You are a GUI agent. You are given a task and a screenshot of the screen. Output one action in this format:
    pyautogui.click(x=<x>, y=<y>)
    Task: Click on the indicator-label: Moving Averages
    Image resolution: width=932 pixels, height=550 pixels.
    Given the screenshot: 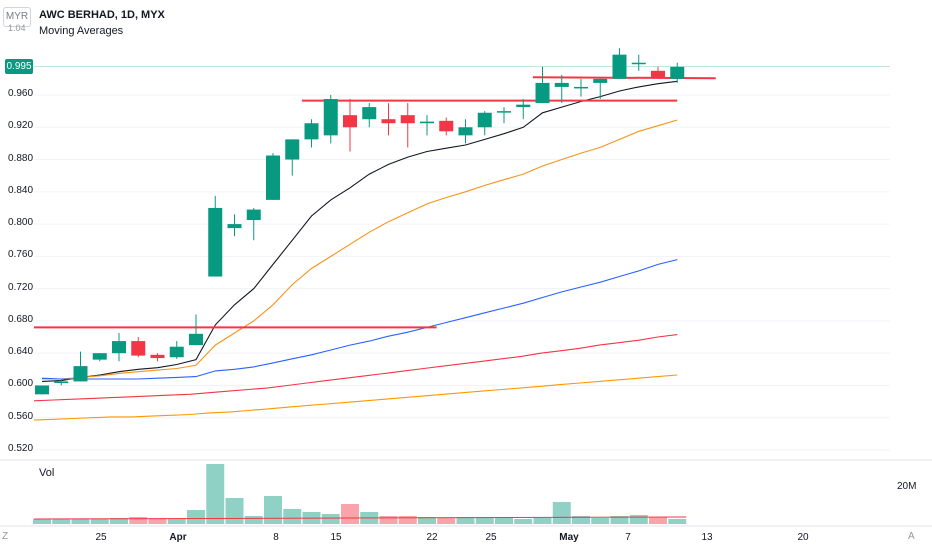 What is the action you would take?
    pyautogui.click(x=81, y=31)
    